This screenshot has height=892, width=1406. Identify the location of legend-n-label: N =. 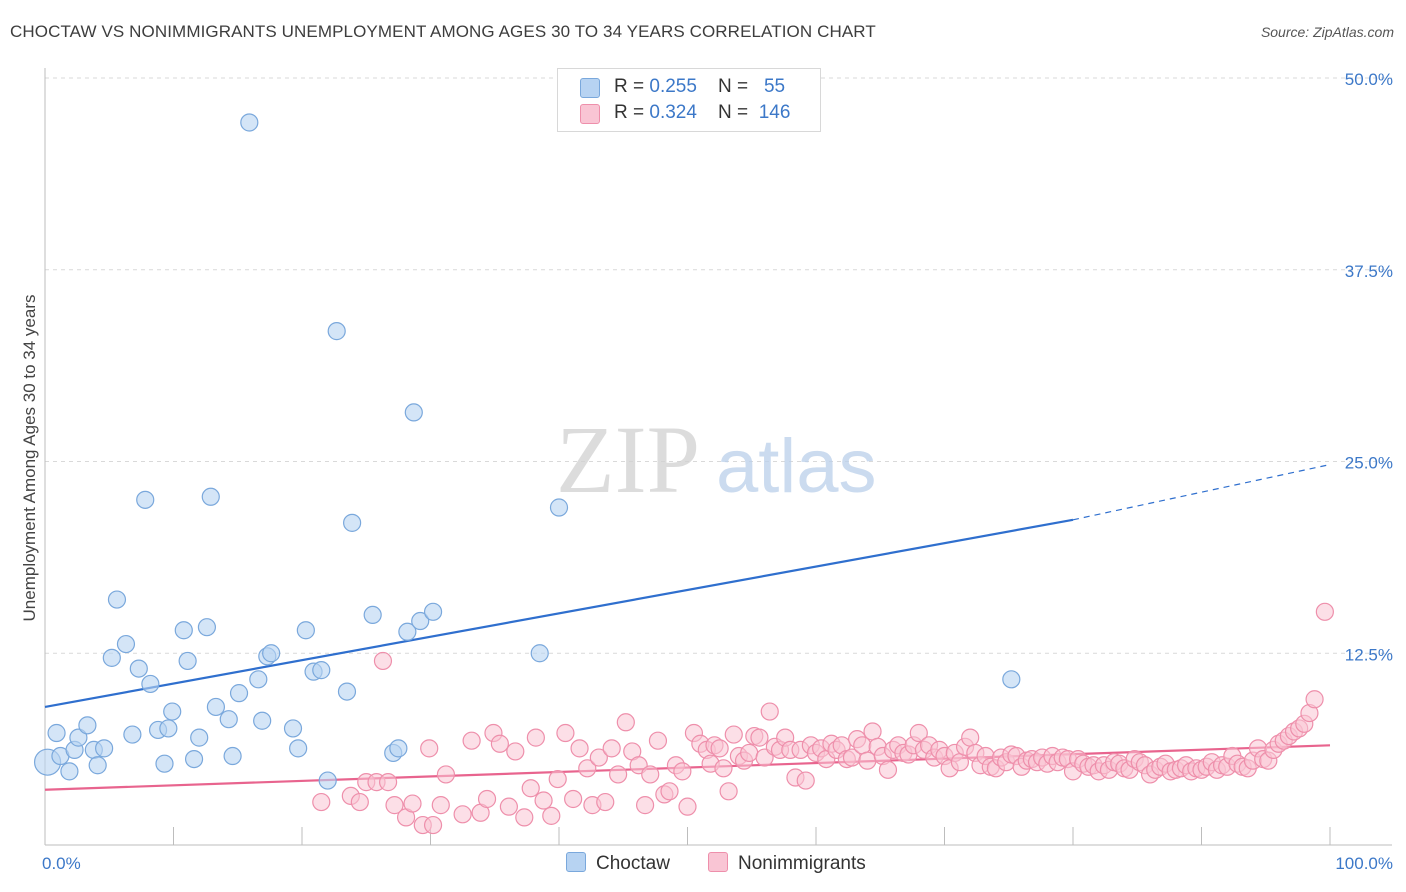
(736, 112).